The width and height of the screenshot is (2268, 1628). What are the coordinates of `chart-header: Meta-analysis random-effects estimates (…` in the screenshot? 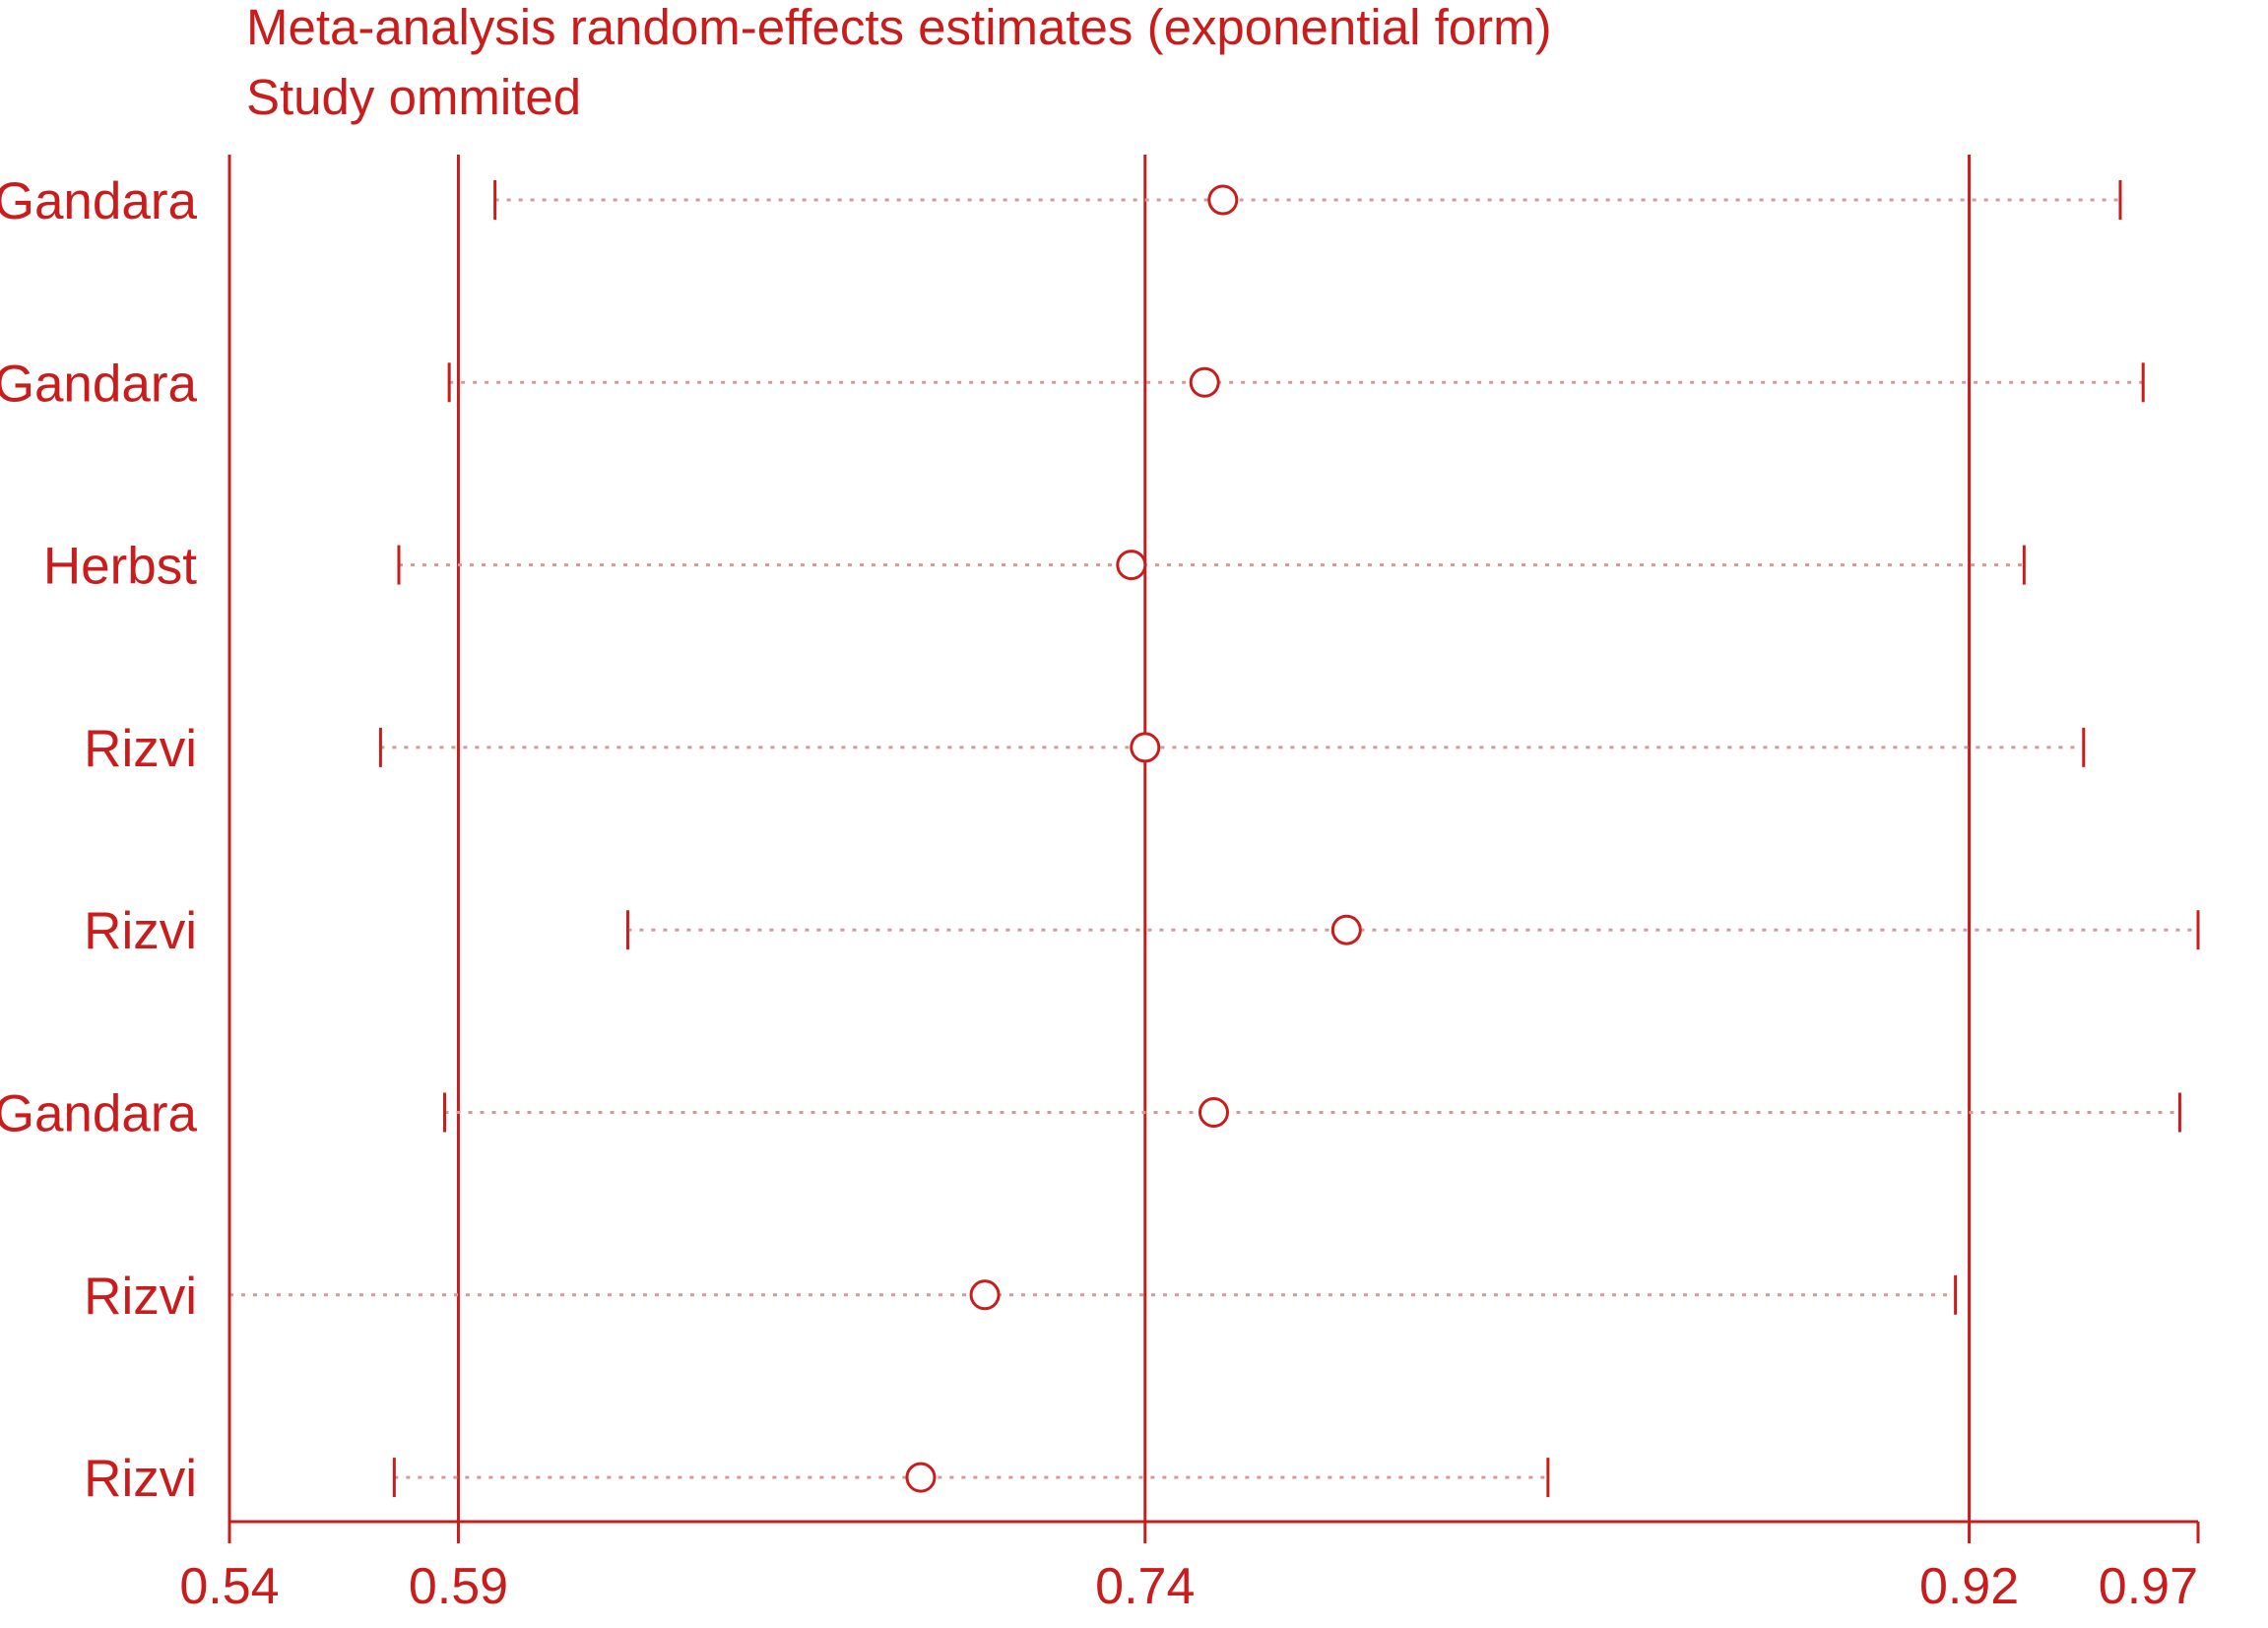 It's located at (899, 62).